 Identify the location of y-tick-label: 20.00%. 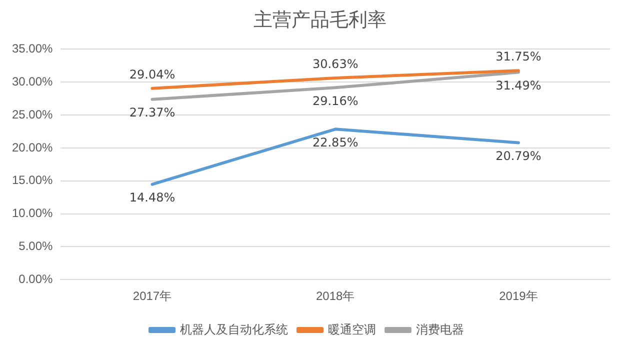
(33, 147).